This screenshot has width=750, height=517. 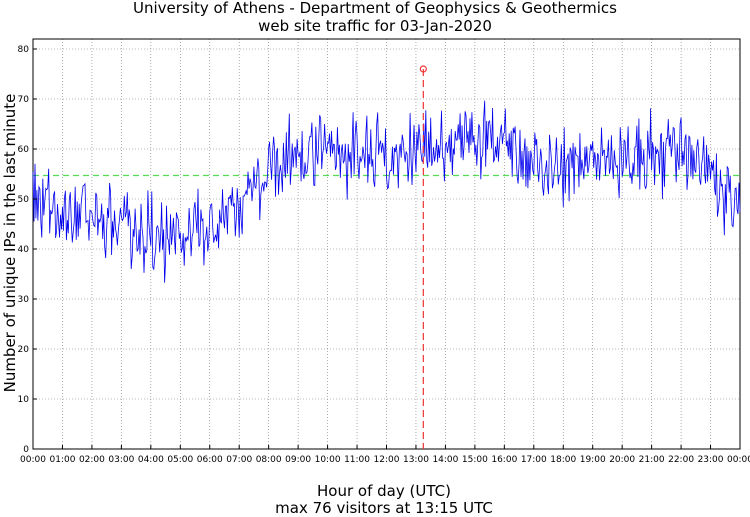 What do you see at coordinates (92, 460) in the screenshot?
I see `x-tick-label: 02:00` at bounding box center [92, 460].